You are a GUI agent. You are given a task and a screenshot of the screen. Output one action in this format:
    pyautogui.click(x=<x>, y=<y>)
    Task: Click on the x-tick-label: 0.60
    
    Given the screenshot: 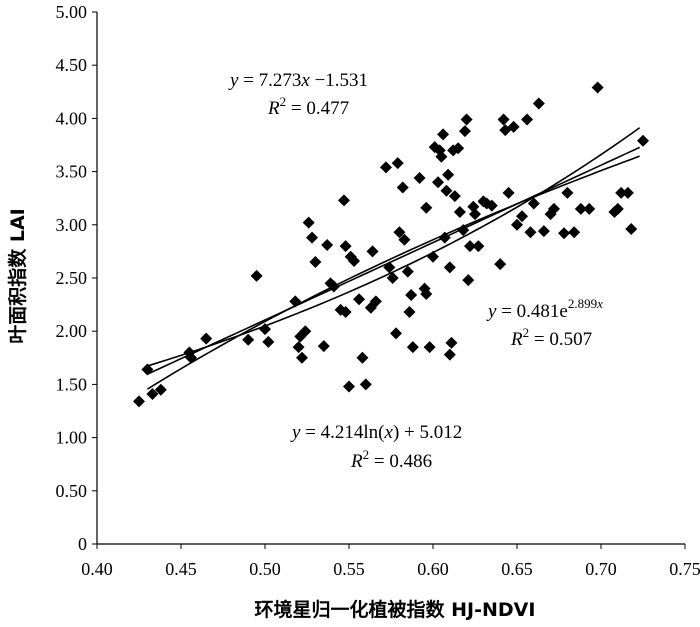 What is the action you would take?
    pyautogui.click(x=433, y=569)
    